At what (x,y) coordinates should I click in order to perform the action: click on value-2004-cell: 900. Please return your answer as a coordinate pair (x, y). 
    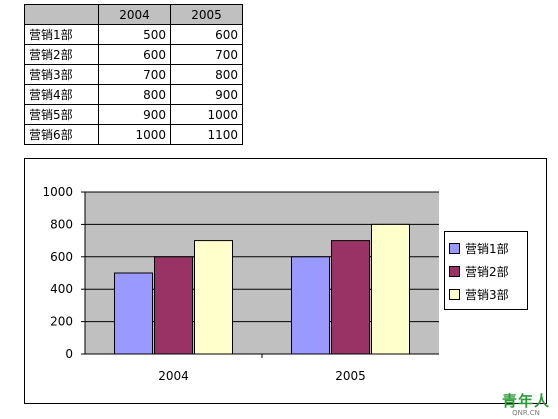
    Looking at the image, I should click on (134, 114).